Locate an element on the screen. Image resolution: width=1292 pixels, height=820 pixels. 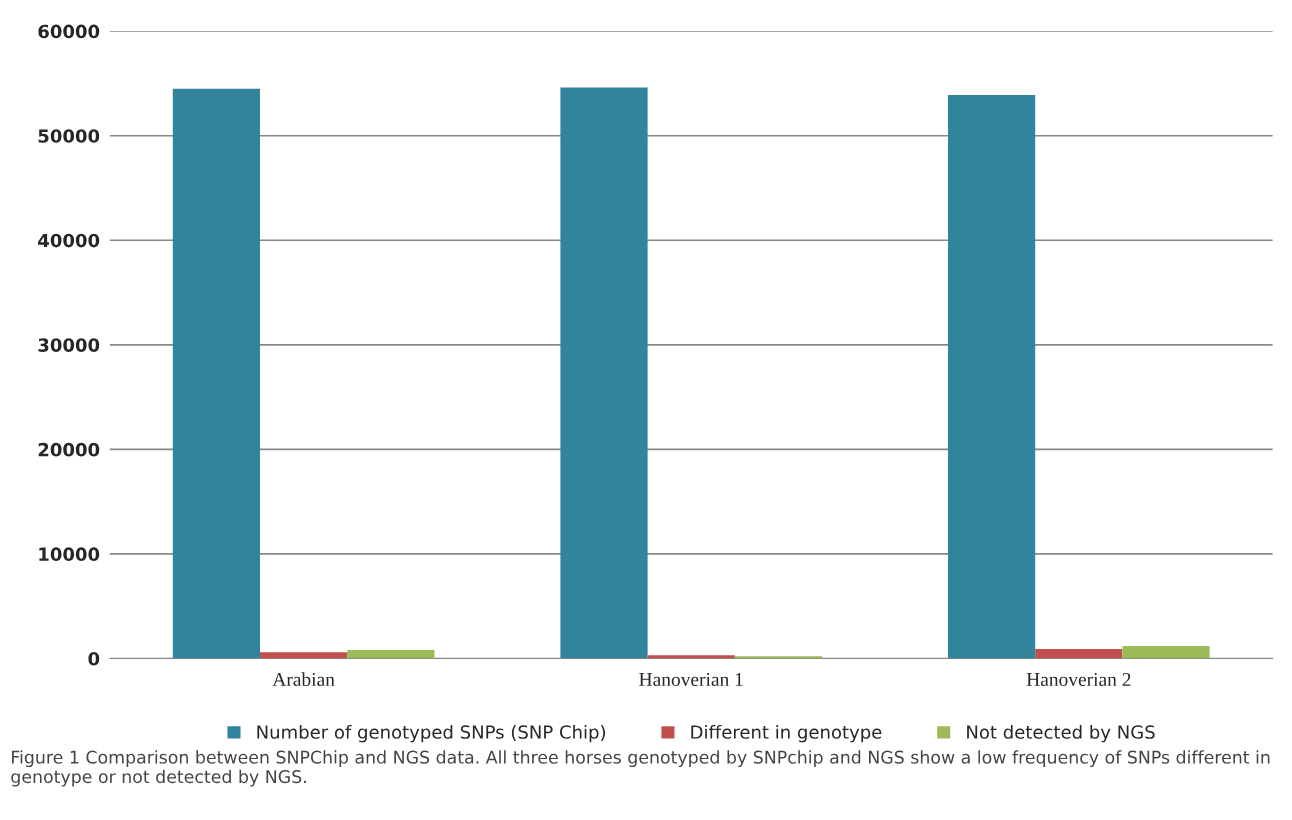
caption: Figure 1 Comparison between SNPChip and NGS data. All three horses genotyped by SNPchip and NGS show a low frequency of SNPs different in genotype or not detected by NGS. is located at coordinates (640, 768).